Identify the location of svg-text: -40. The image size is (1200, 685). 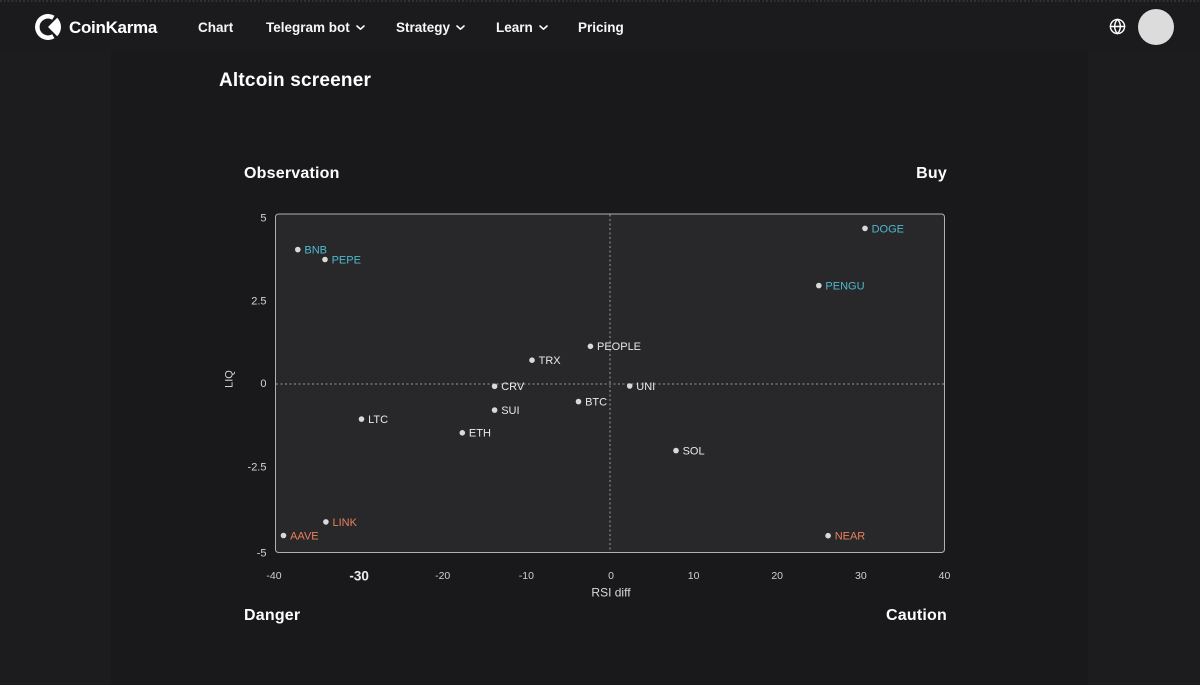
(273, 576).